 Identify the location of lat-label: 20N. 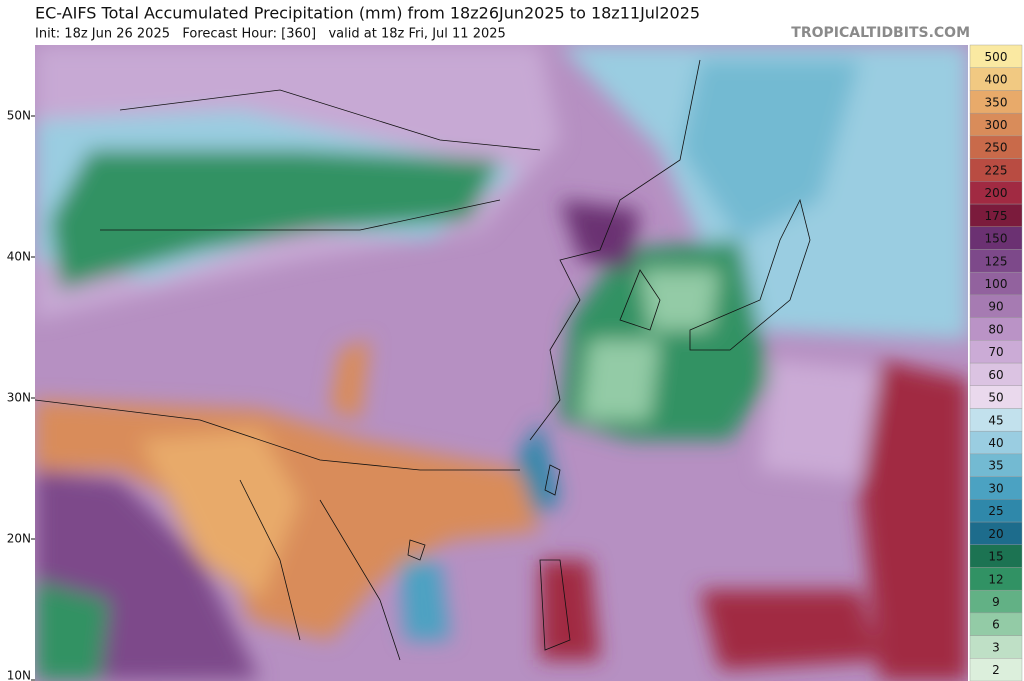
(19, 539).